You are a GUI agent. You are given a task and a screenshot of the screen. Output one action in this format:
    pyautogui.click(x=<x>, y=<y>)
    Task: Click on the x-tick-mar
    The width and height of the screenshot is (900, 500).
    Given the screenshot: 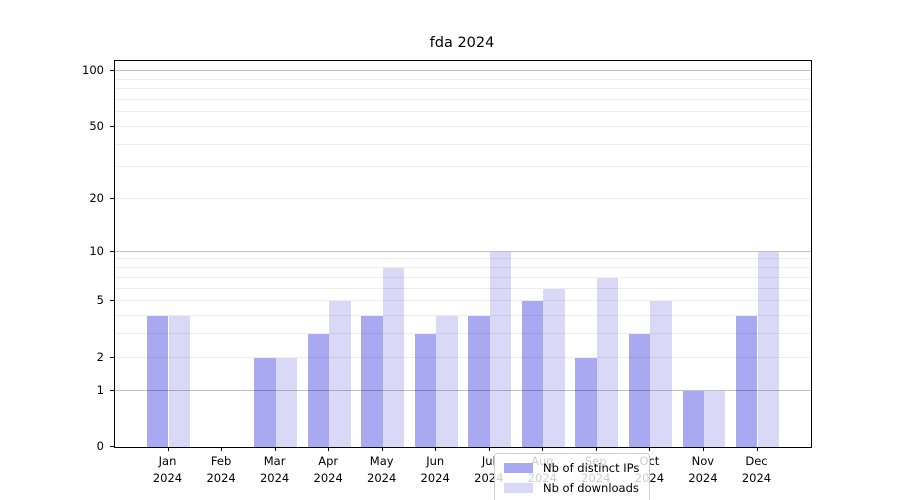 What is the action you would take?
    pyautogui.click(x=275, y=449)
    